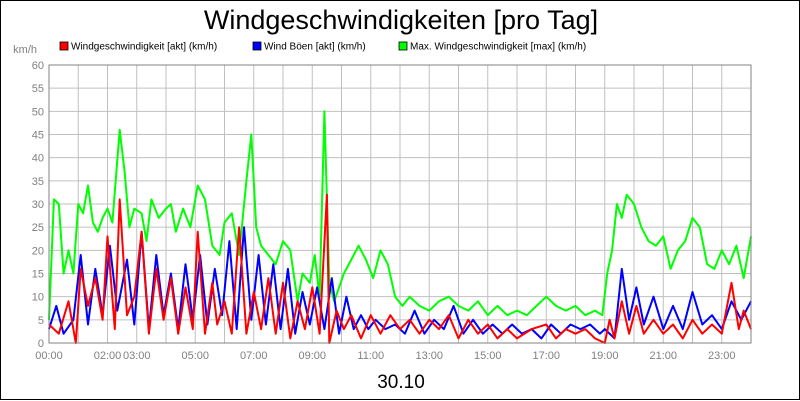 Image resolution: width=800 pixels, height=401 pixels. Describe the element at coordinates (312, 356) in the screenshot. I see `x-tick-label: 09:00` at that location.